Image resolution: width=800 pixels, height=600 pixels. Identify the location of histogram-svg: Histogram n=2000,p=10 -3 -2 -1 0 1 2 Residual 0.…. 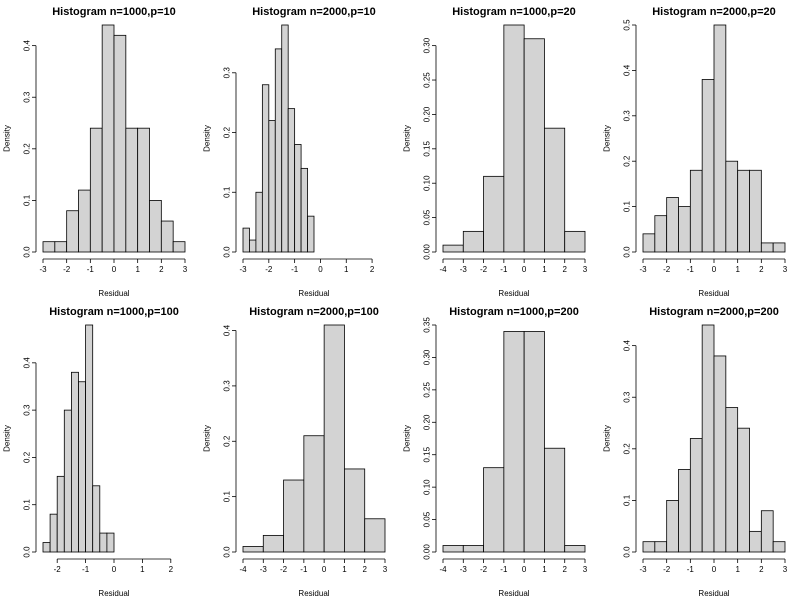
(289, 152).